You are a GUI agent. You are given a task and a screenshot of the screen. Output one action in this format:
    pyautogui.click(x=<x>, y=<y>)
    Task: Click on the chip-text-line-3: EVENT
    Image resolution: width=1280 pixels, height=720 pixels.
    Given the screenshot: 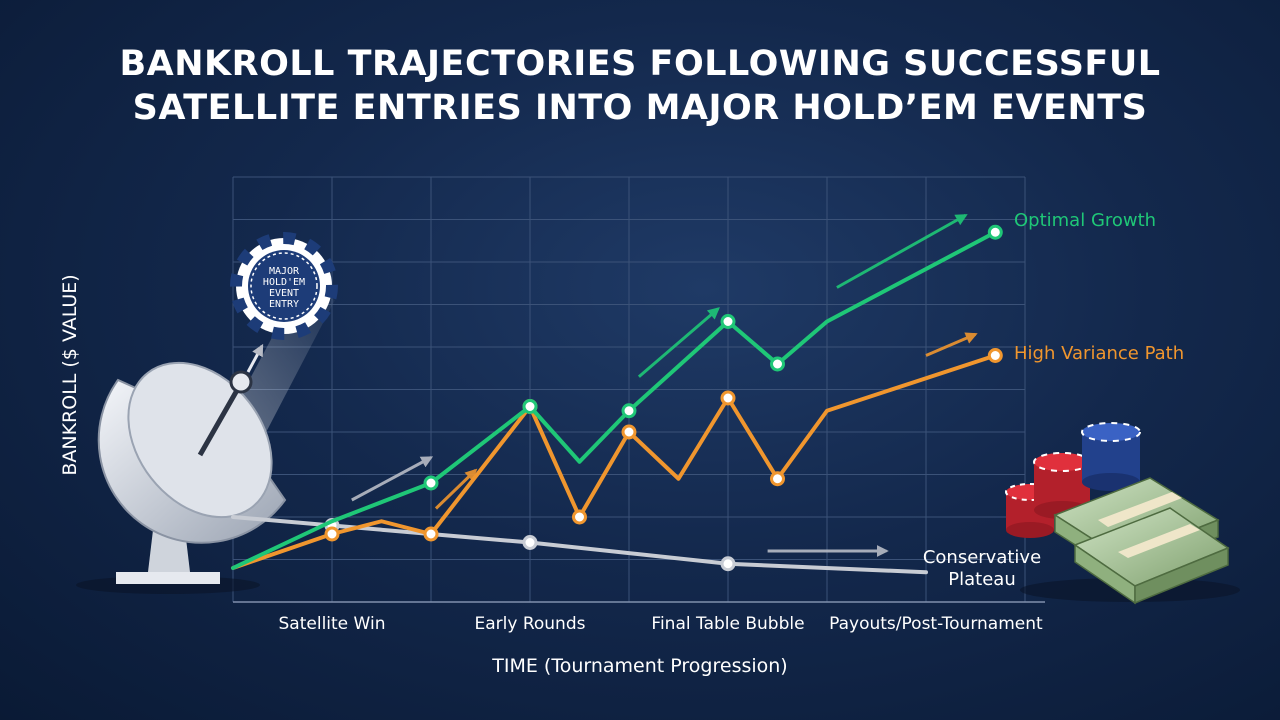 What is the action you would take?
    pyautogui.click(x=284, y=293)
    